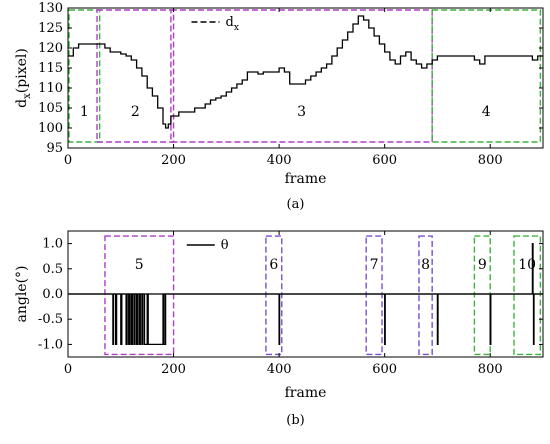 The height and width of the screenshot is (444, 550). I want to click on y-tick-label: 95, so click(54, 148).